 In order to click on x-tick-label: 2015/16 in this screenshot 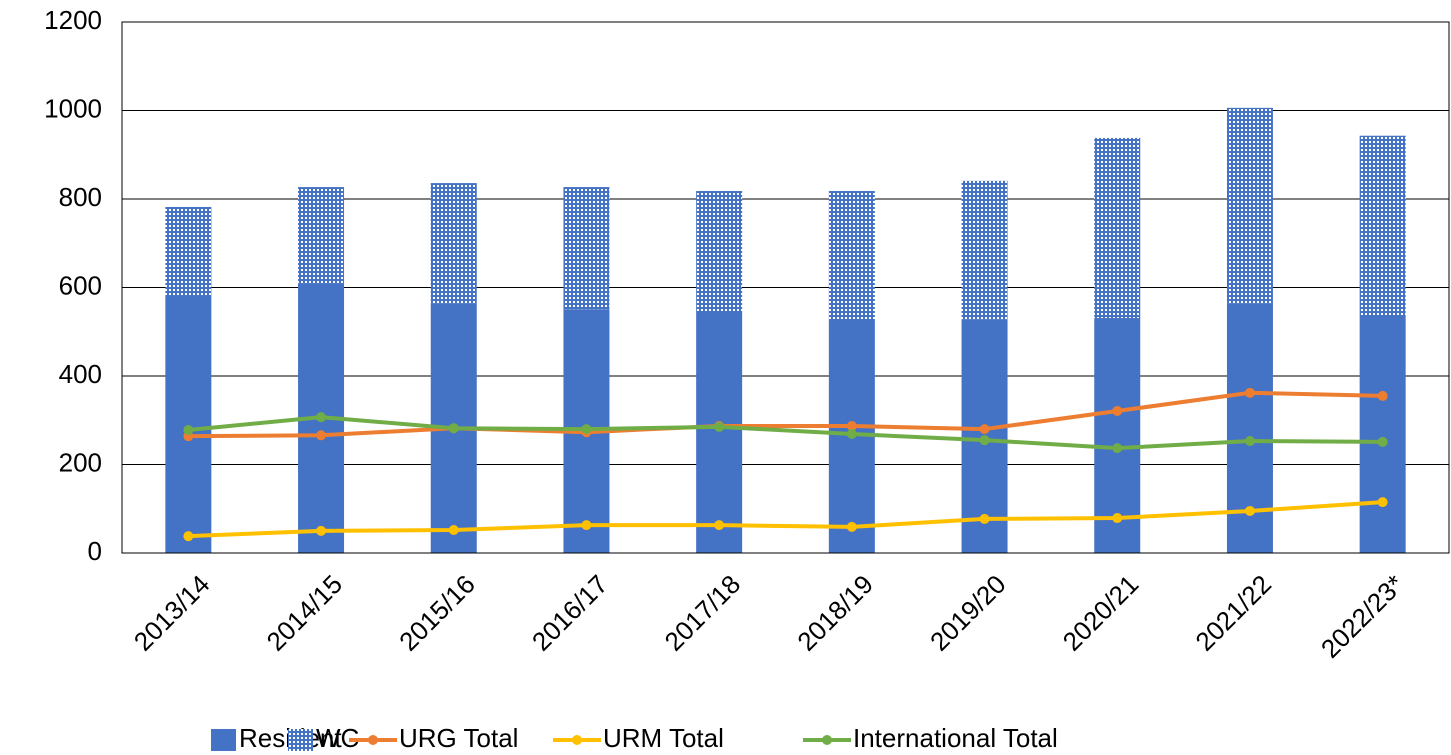, I will do `click(437, 613)`.